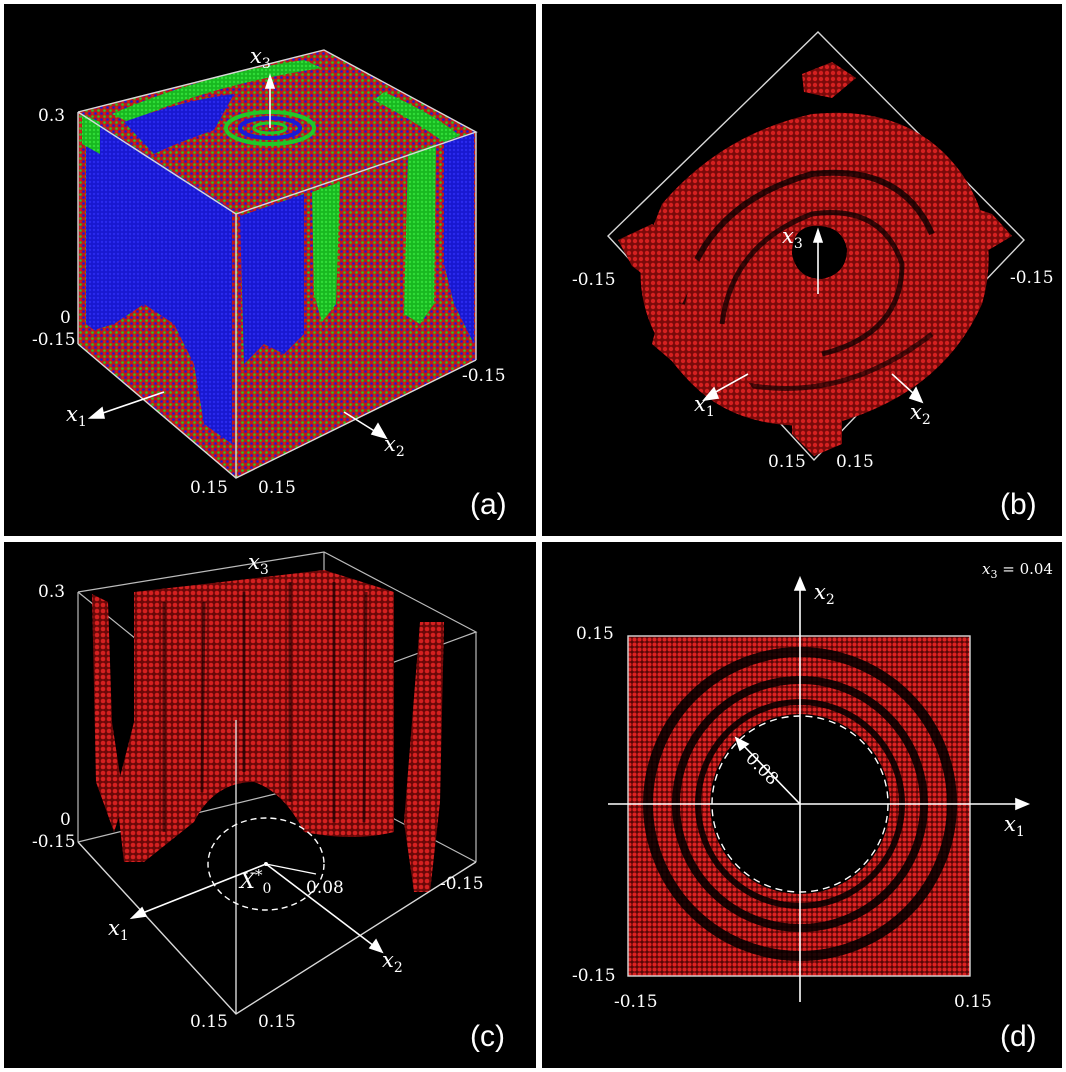  I want to click on panel-label-b: (b), so click(1018, 504).